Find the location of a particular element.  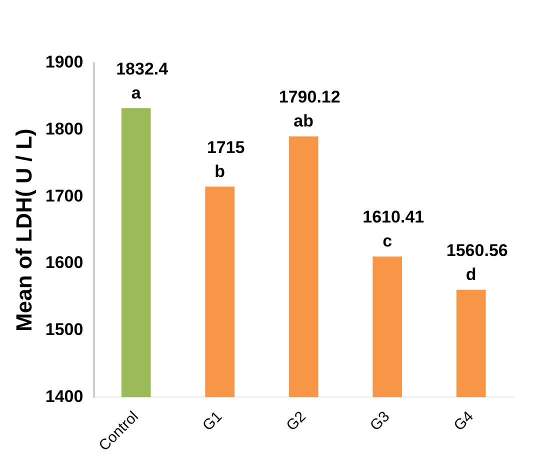

x-tick-label: G4 is located at coordinates (463, 421).